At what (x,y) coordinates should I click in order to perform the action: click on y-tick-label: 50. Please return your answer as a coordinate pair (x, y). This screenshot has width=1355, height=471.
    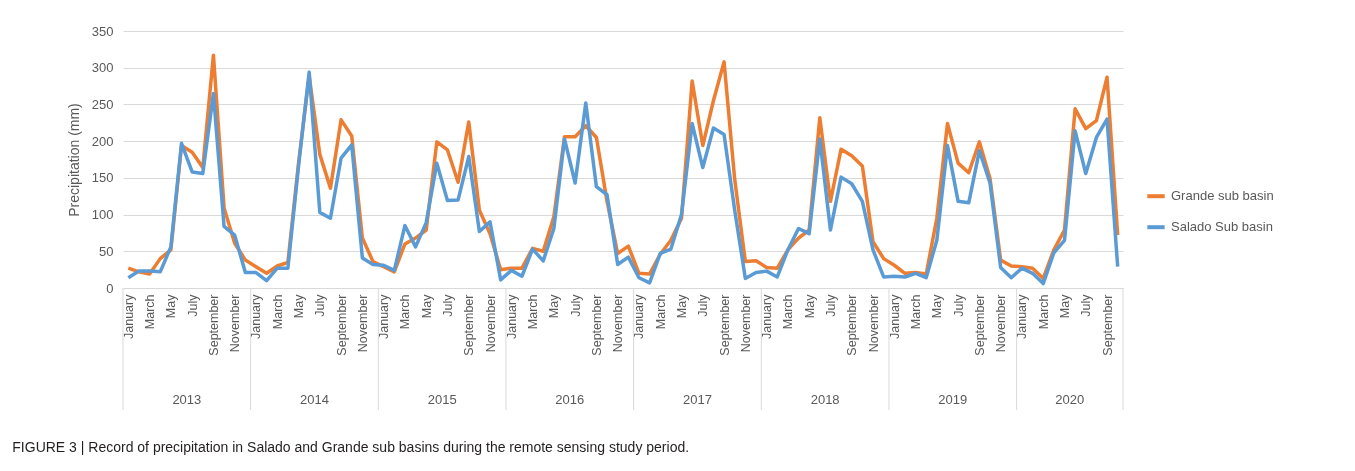
    Looking at the image, I should click on (106, 251).